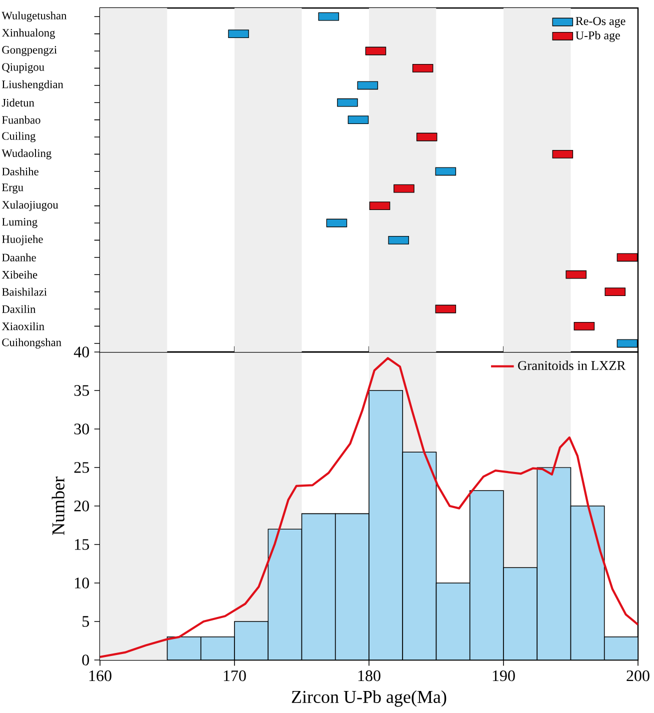  I want to click on y-tick-label: 10, so click(82, 583).